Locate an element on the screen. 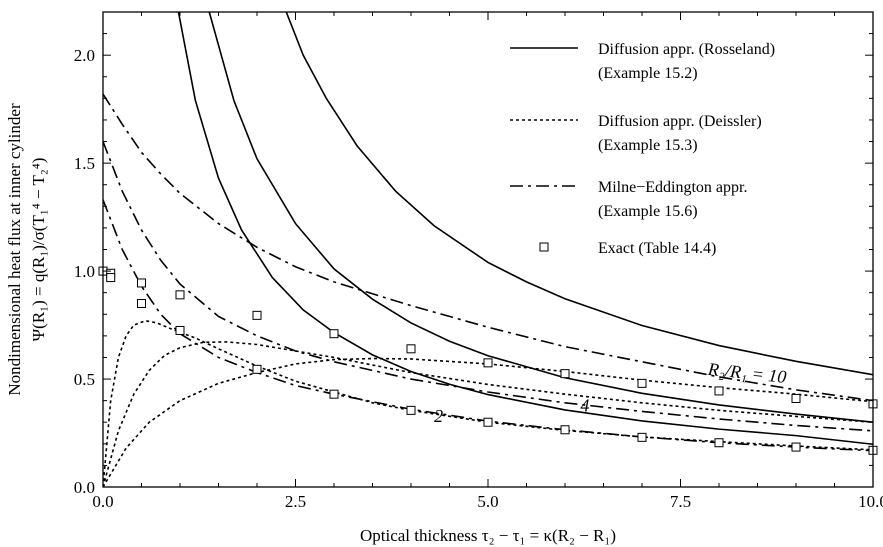  legend-label-3: Exact (Table 14.4) is located at coordinates (657, 248).